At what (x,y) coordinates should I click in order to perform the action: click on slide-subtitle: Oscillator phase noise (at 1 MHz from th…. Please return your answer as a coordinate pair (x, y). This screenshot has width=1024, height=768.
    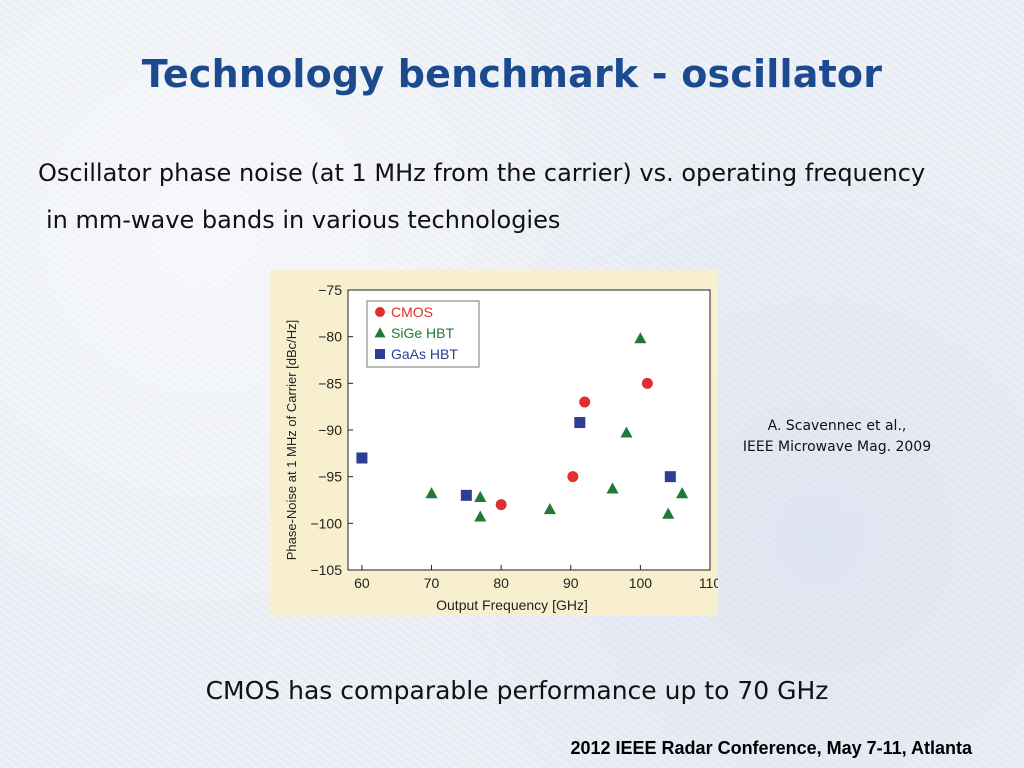
    Looking at the image, I should click on (513, 197).